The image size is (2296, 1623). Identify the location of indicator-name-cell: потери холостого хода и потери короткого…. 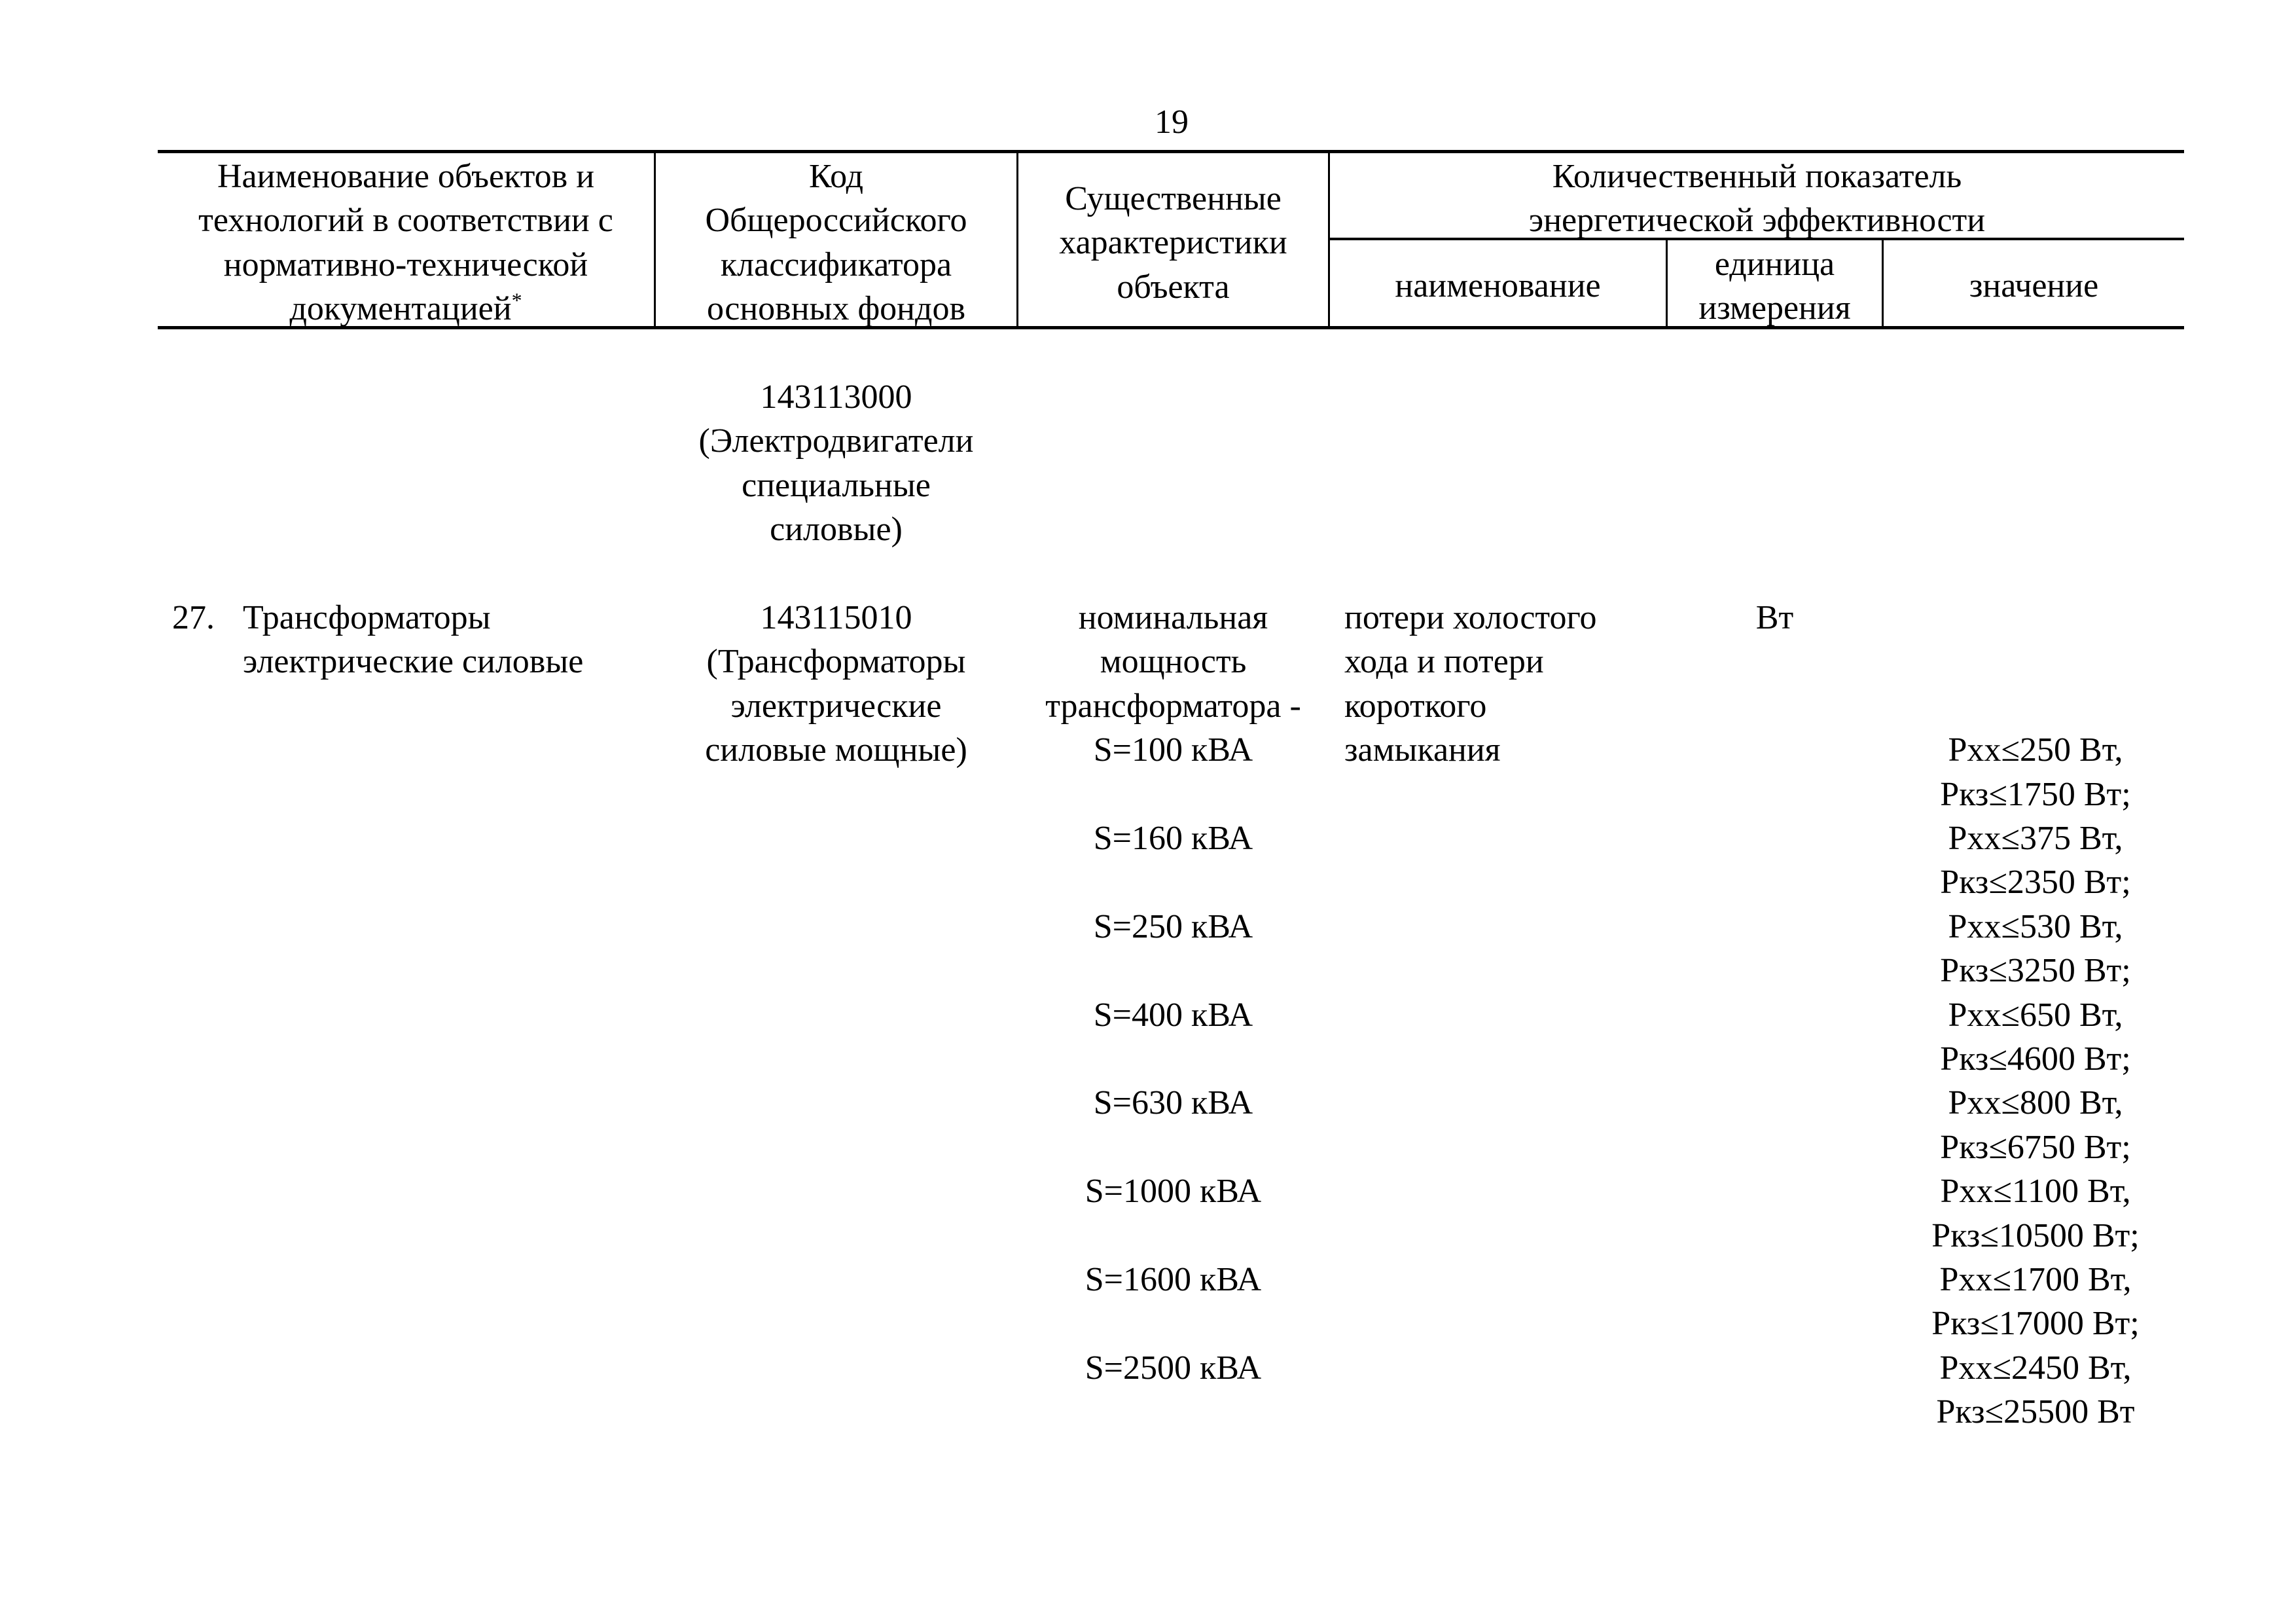
(1470, 684).